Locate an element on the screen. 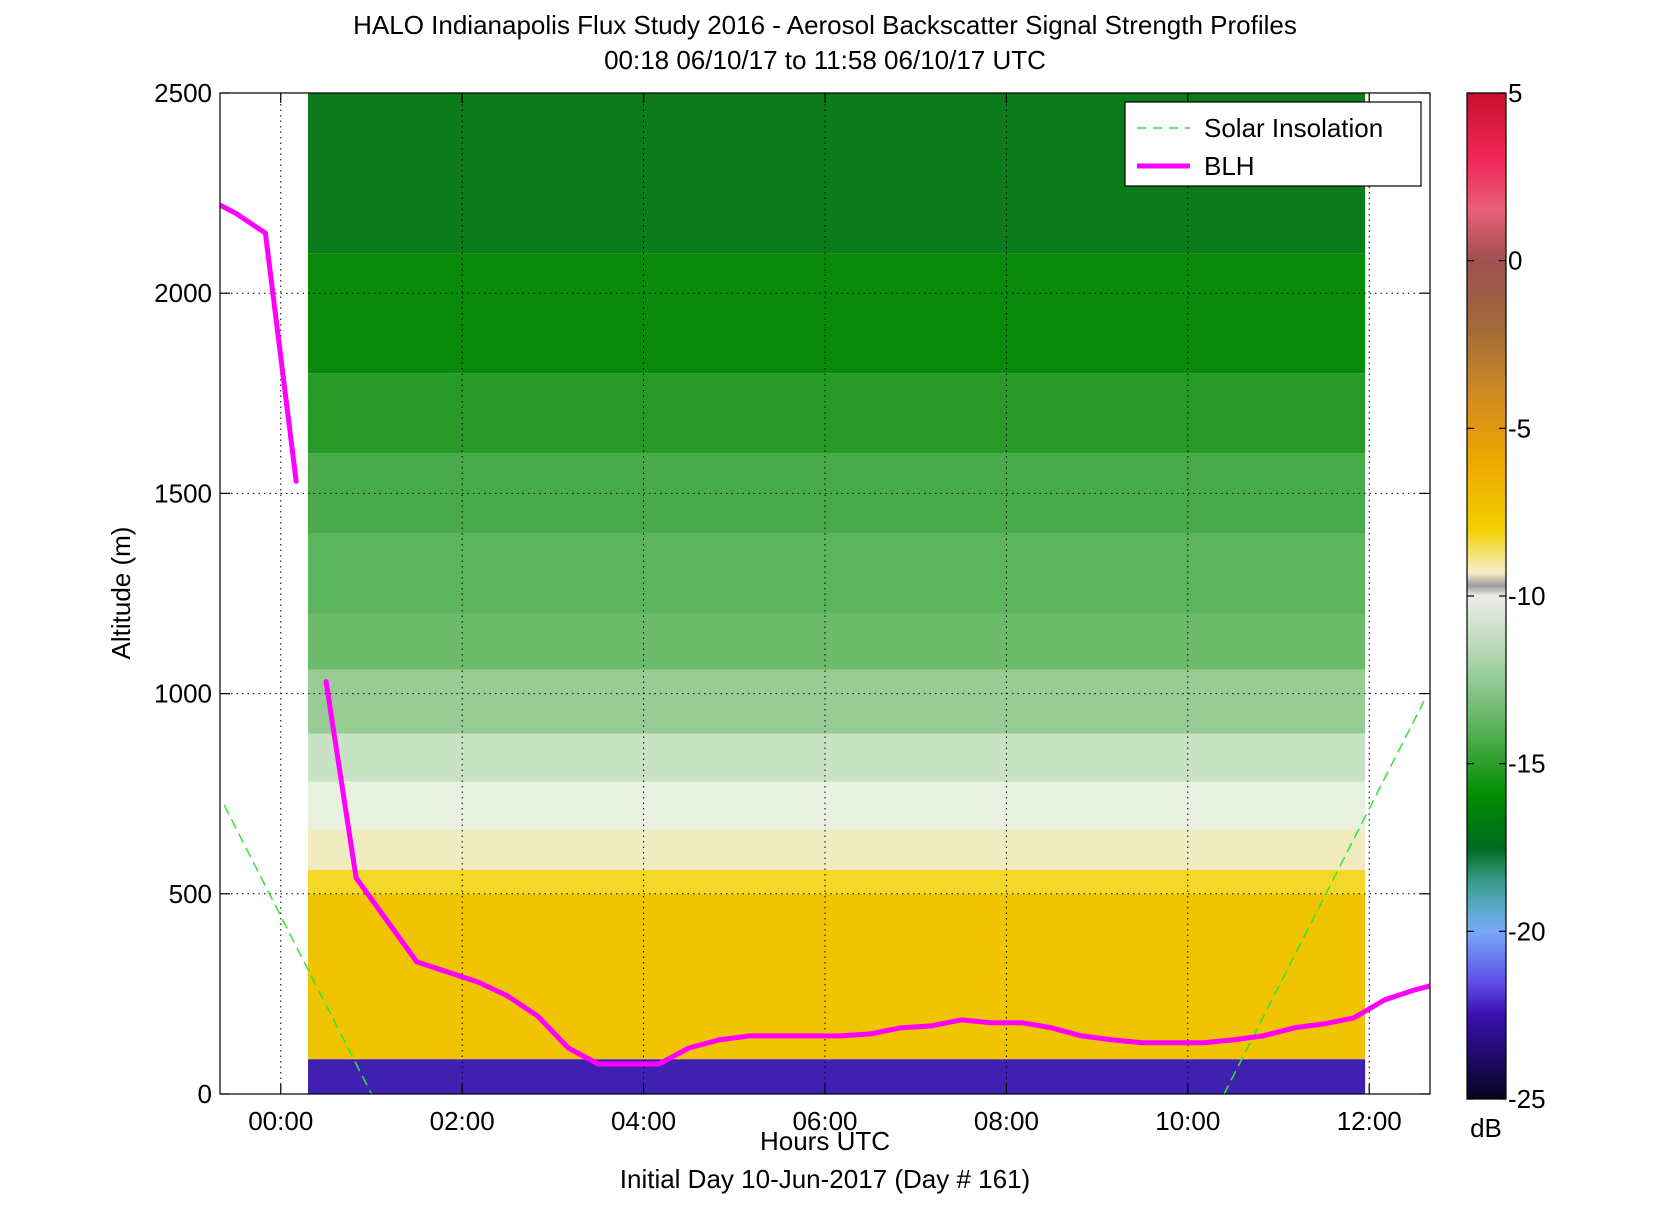 Image resolution: width=1679 pixels, height=1216 pixels. colorbar: 5 0 -5 -10 -15 -20 -25 dB is located at coordinates (1506, 610).